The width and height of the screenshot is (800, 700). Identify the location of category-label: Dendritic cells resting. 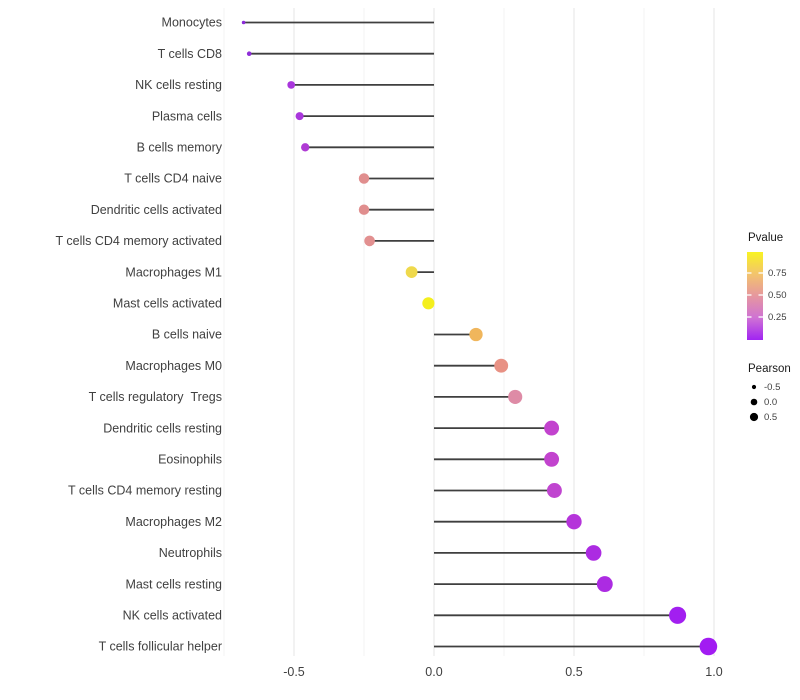
(162, 428).